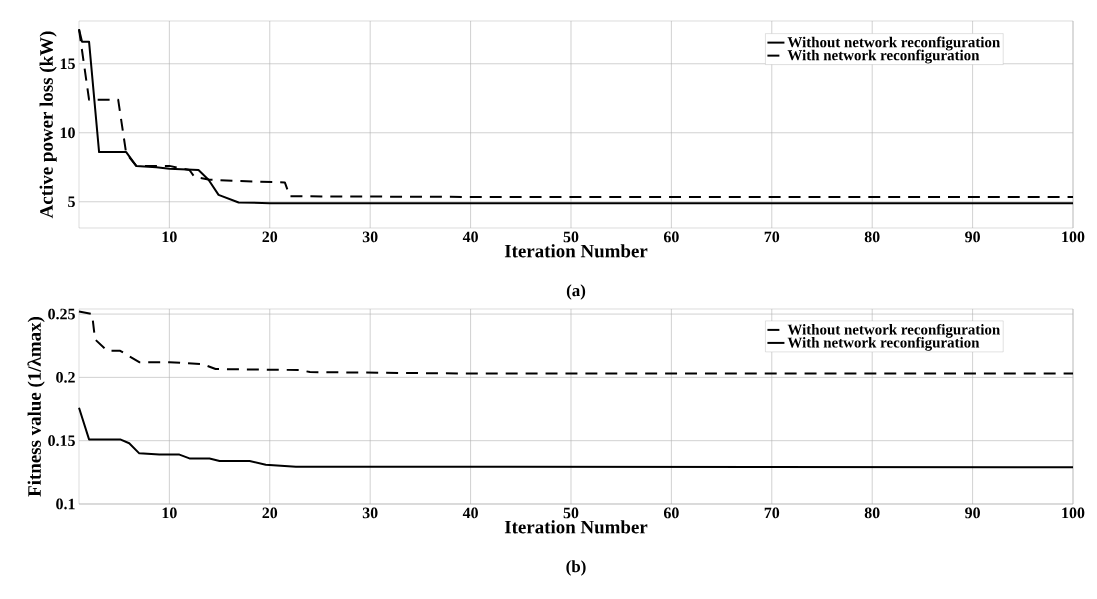  What do you see at coordinates (61, 314) in the screenshot?
I see `y-tick-label: 0.25` at bounding box center [61, 314].